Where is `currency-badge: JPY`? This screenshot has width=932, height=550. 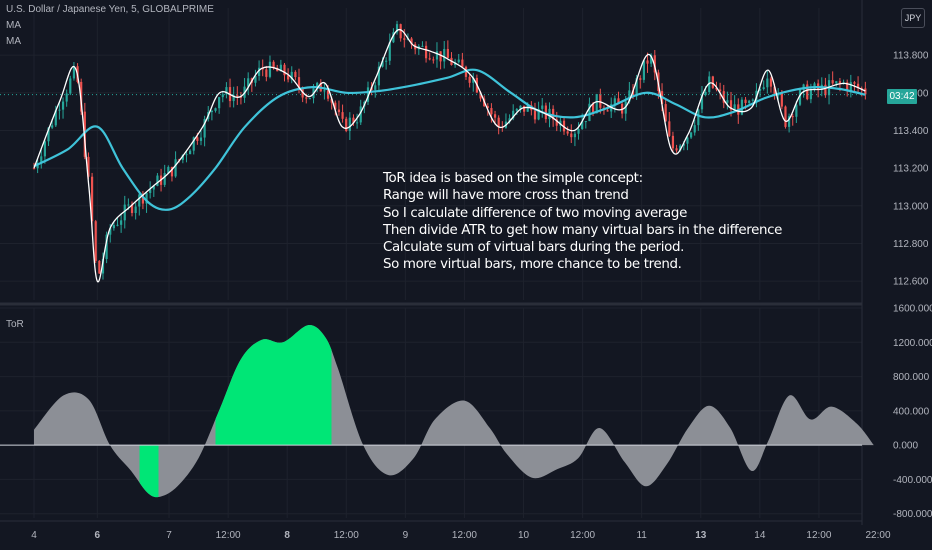
currency-badge: JPY is located at coordinates (913, 18).